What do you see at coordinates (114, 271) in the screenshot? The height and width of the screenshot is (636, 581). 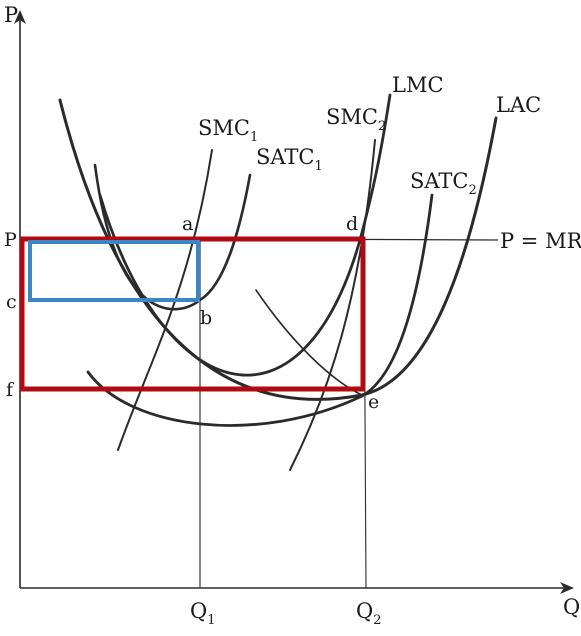 I see `blue-profit-rectangle` at bounding box center [114, 271].